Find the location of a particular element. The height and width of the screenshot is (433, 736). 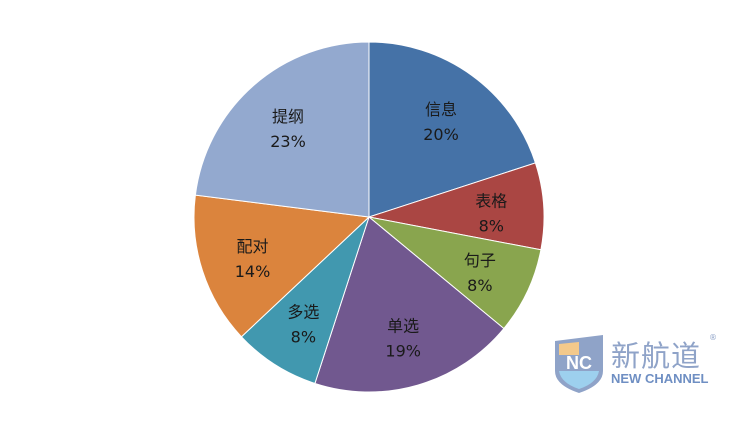

slice-percent-6: 23% is located at coordinates (288, 141).